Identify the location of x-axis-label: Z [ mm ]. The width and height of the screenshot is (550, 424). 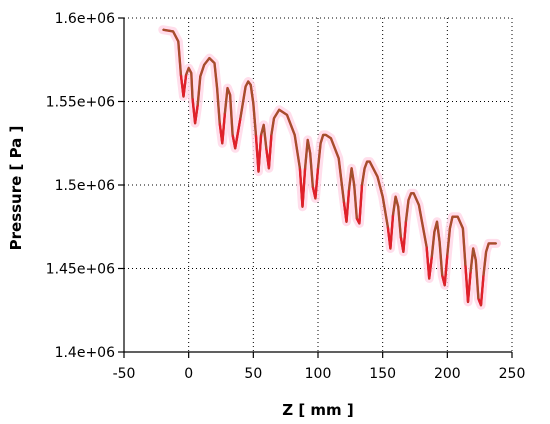
(318, 410).